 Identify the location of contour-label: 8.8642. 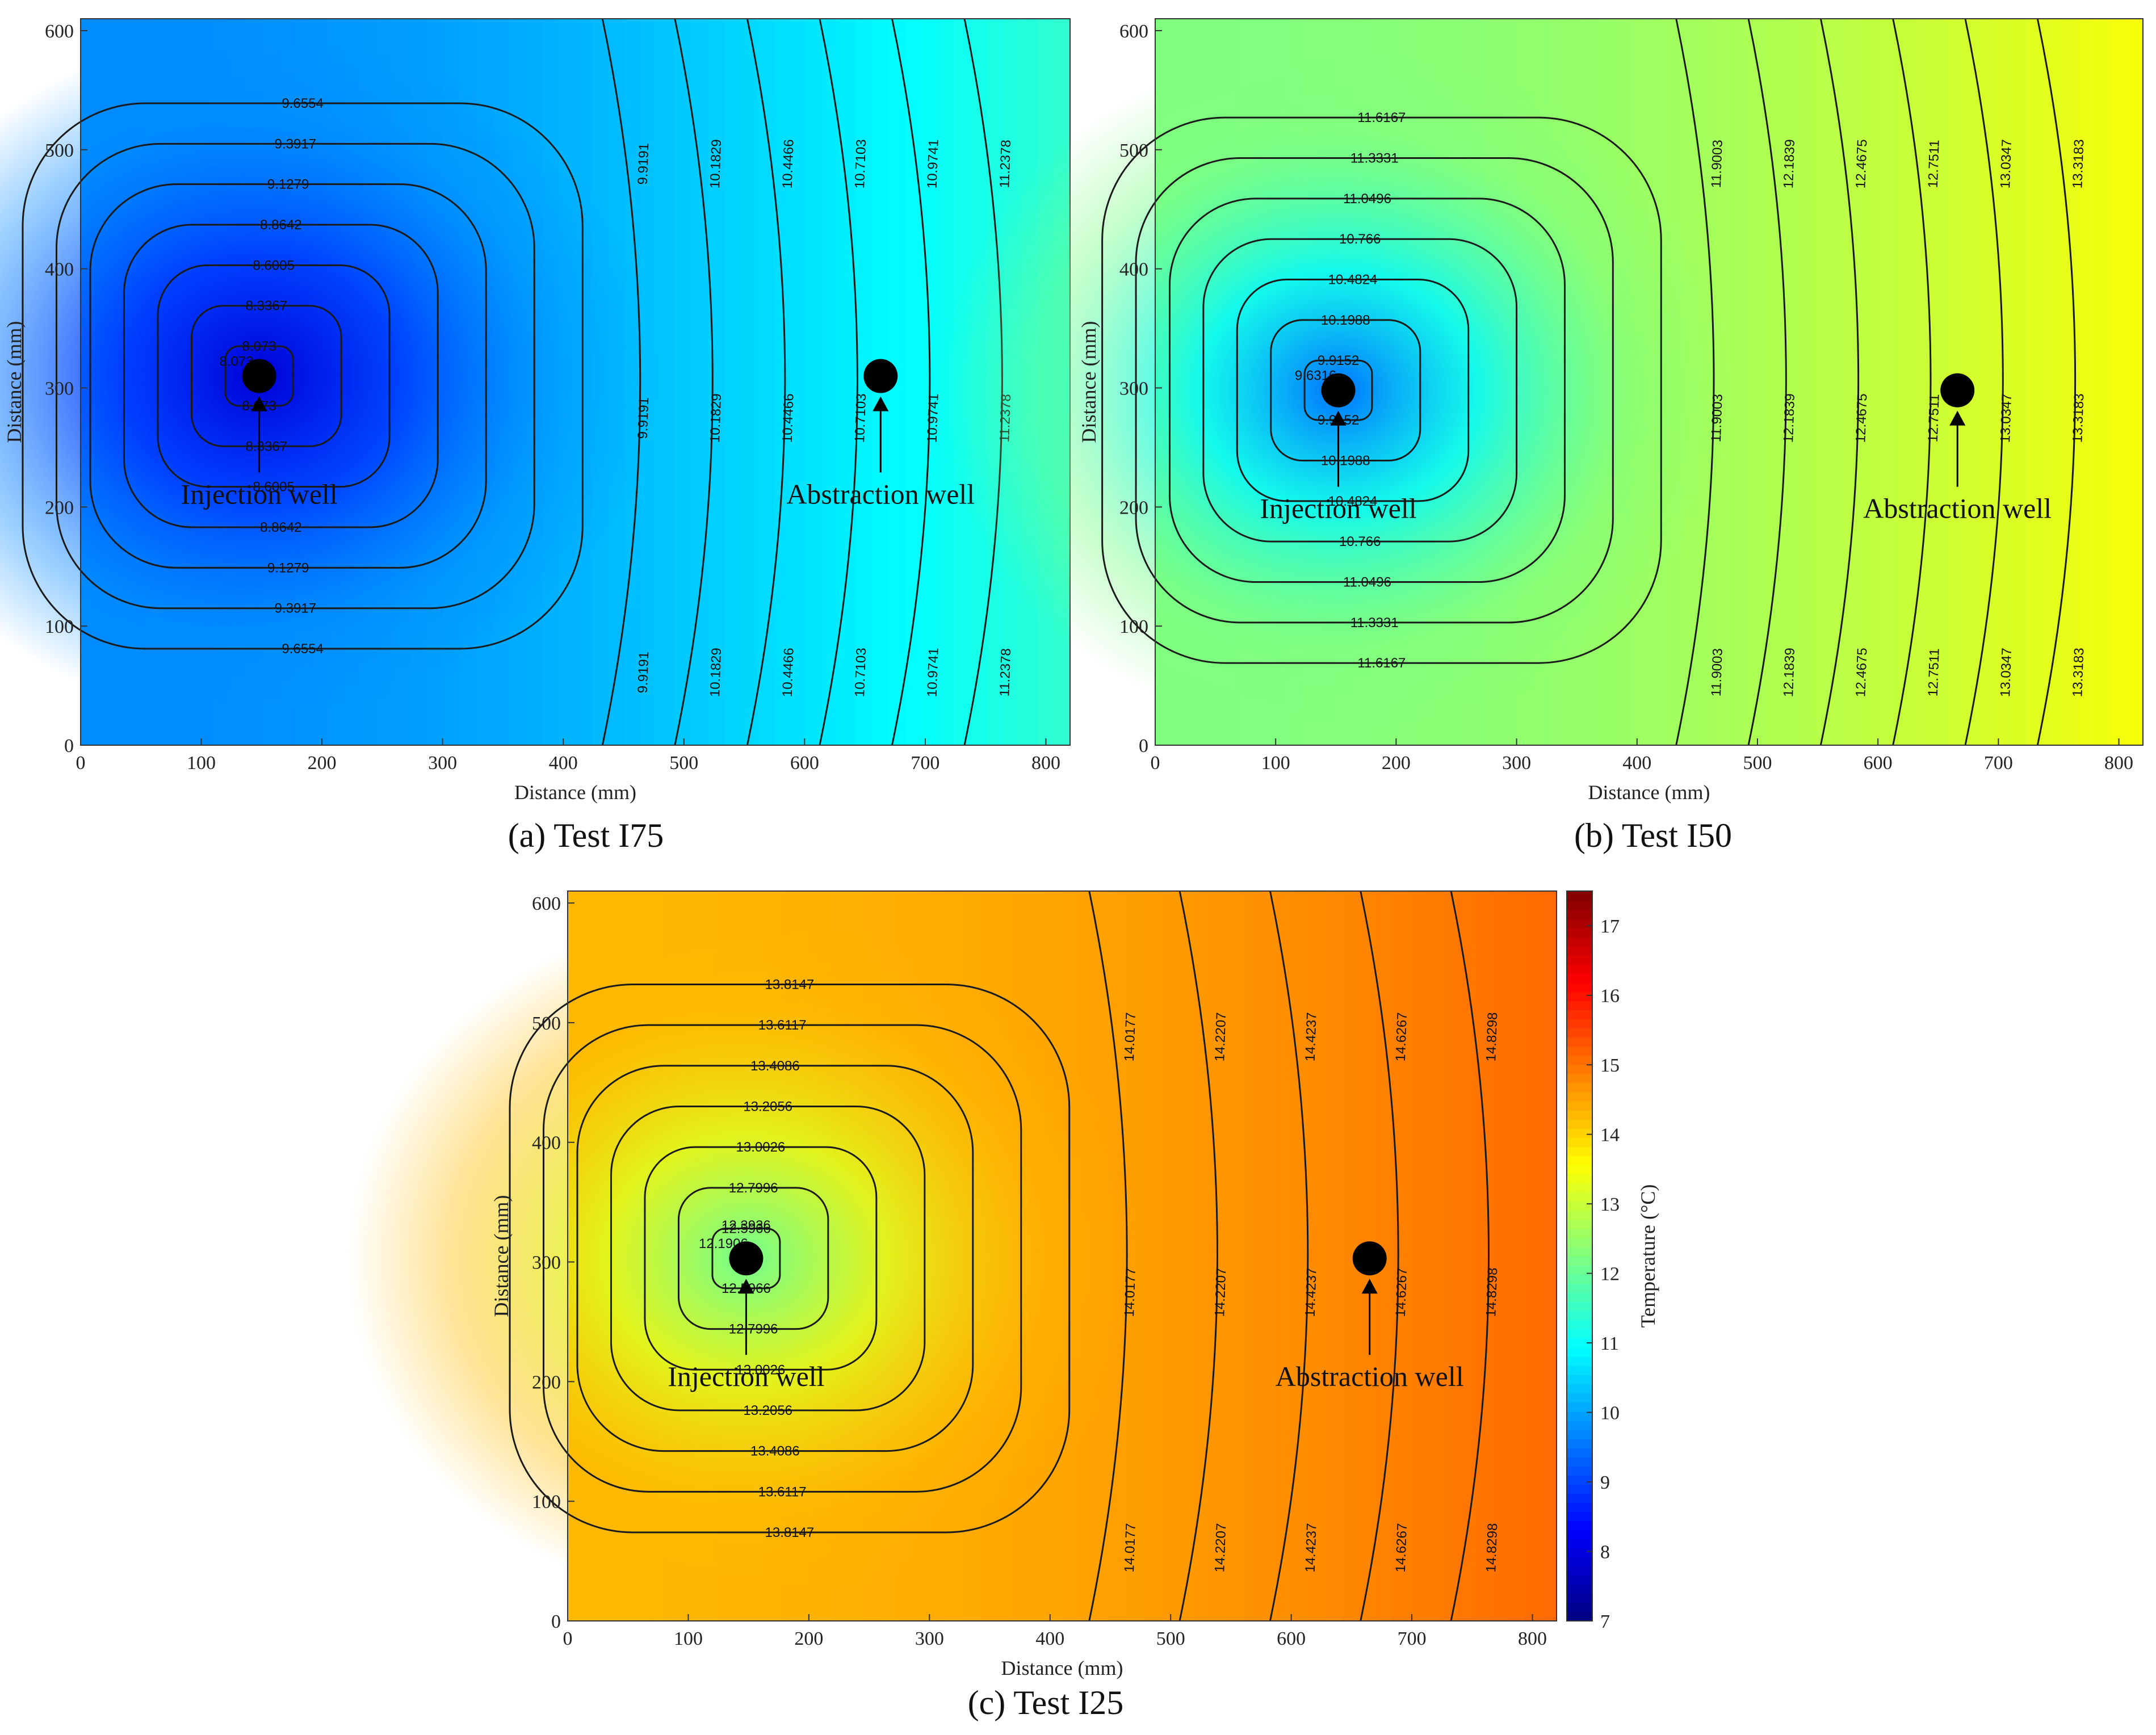
(281, 527).